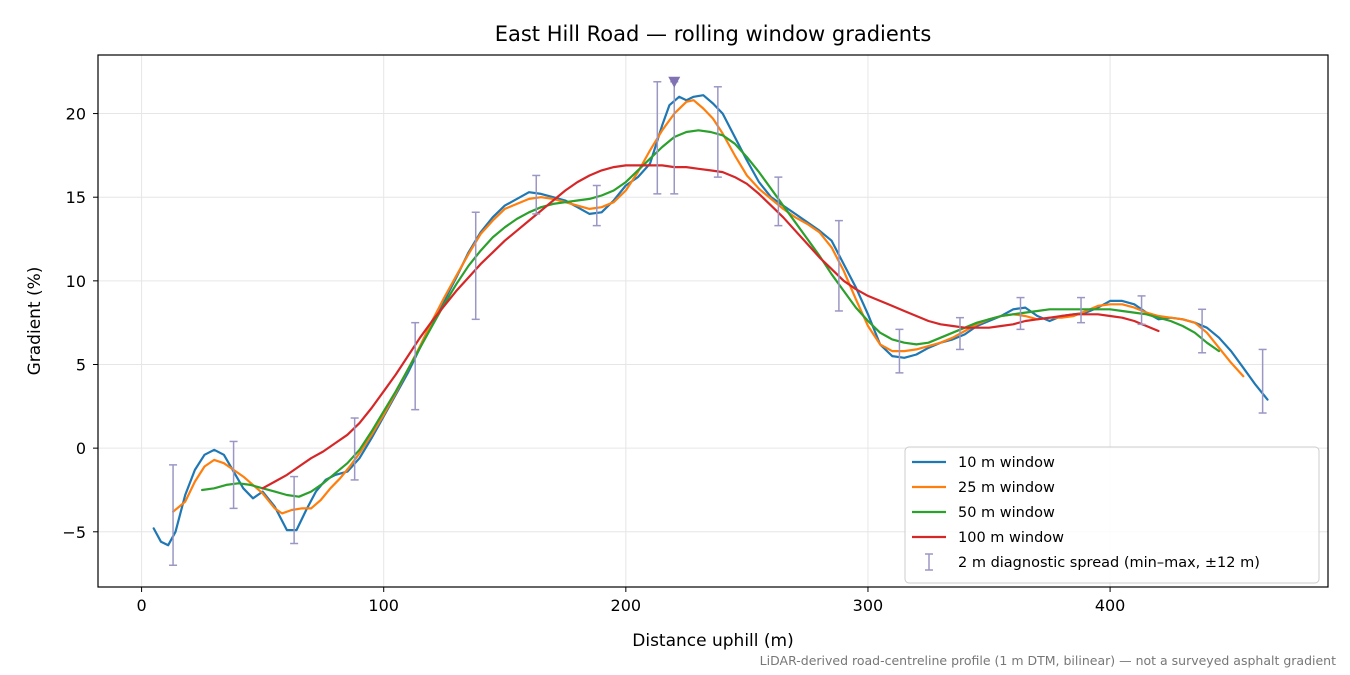 This screenshot has height=675, width=1350. What do you see at coordinates (35, 321) in the screenshot?
I see `y-axis-label: Gradient (%)` at bounding box center [35, 321].